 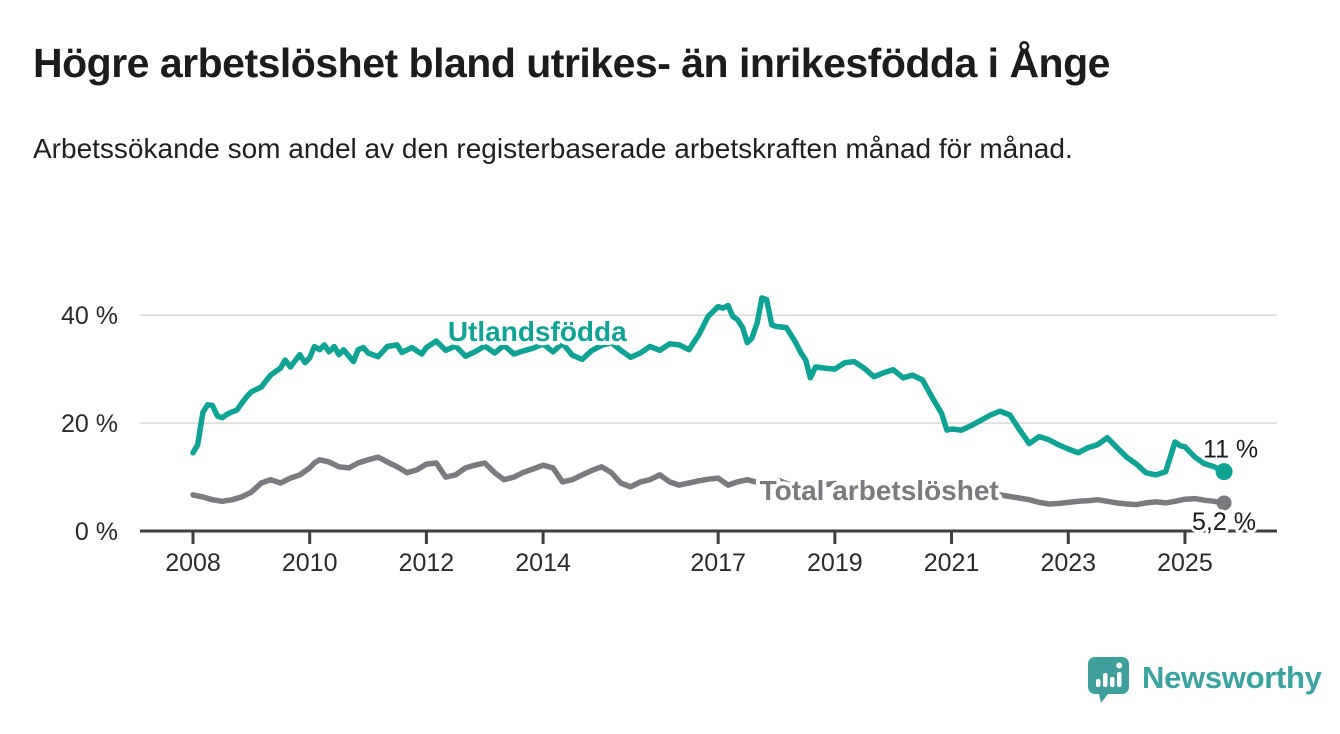 I want to click on x-axis-tick-label: 2025, so click(x=1185, y=563).